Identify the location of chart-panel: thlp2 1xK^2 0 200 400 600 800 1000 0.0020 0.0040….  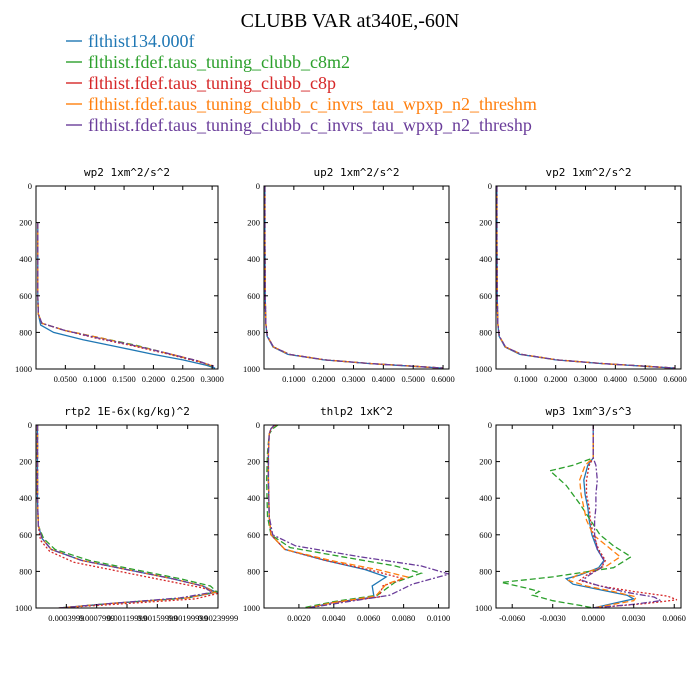
(346, 514).